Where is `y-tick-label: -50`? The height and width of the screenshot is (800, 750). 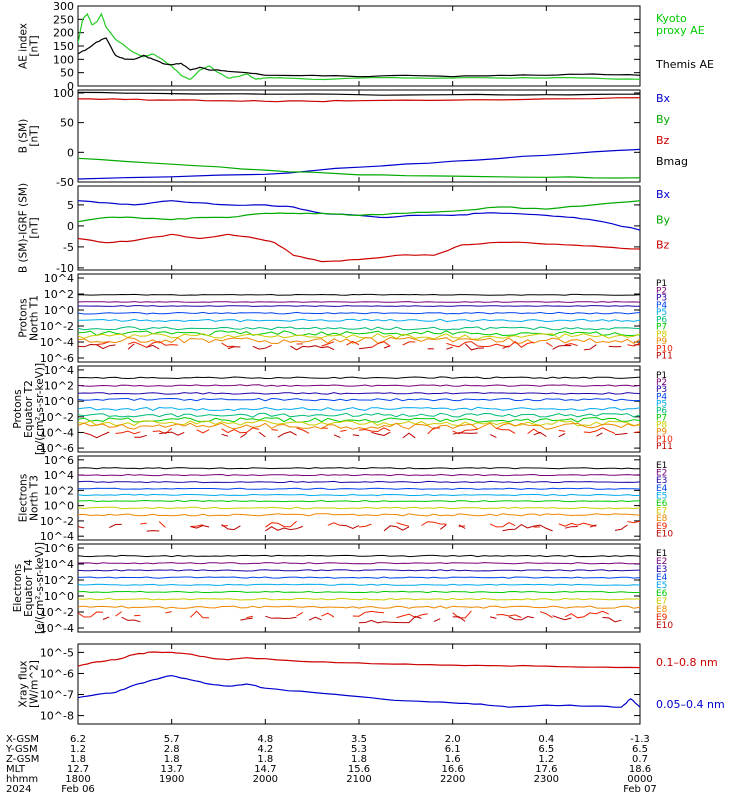 y-tick-label: -50 is located at coordinates (65, 182).